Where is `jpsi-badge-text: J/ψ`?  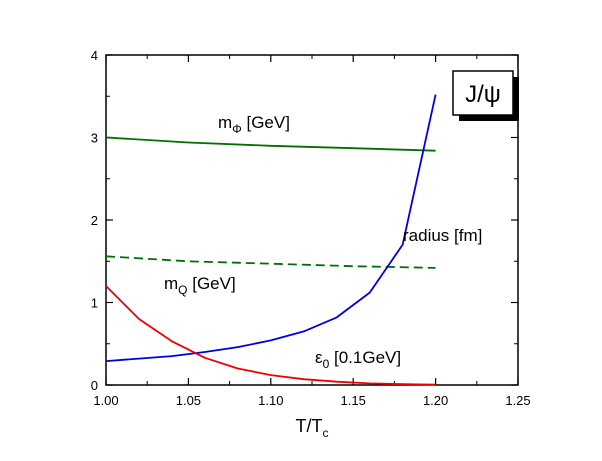
jpsi-badge-text: J/ψ is located at coordinates (483, 94).